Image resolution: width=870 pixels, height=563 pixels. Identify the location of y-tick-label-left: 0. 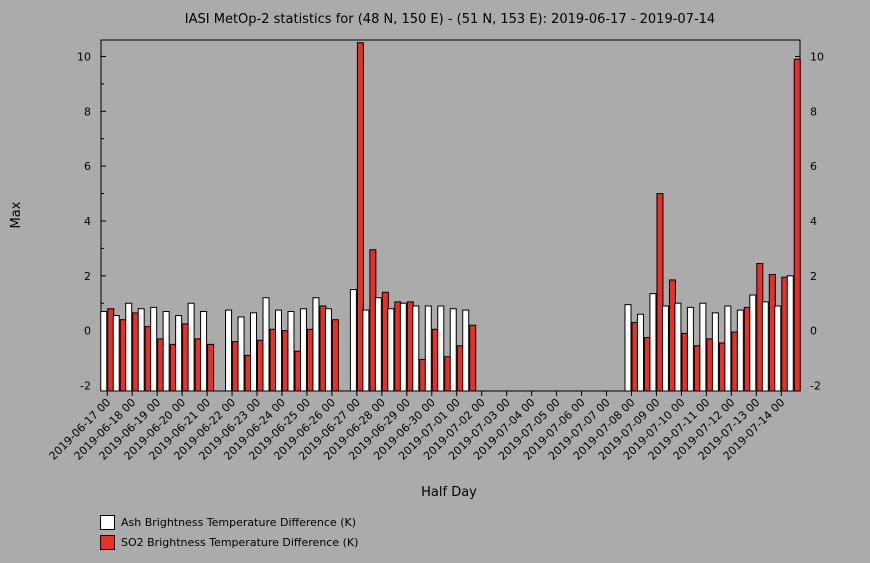
(87, 331).